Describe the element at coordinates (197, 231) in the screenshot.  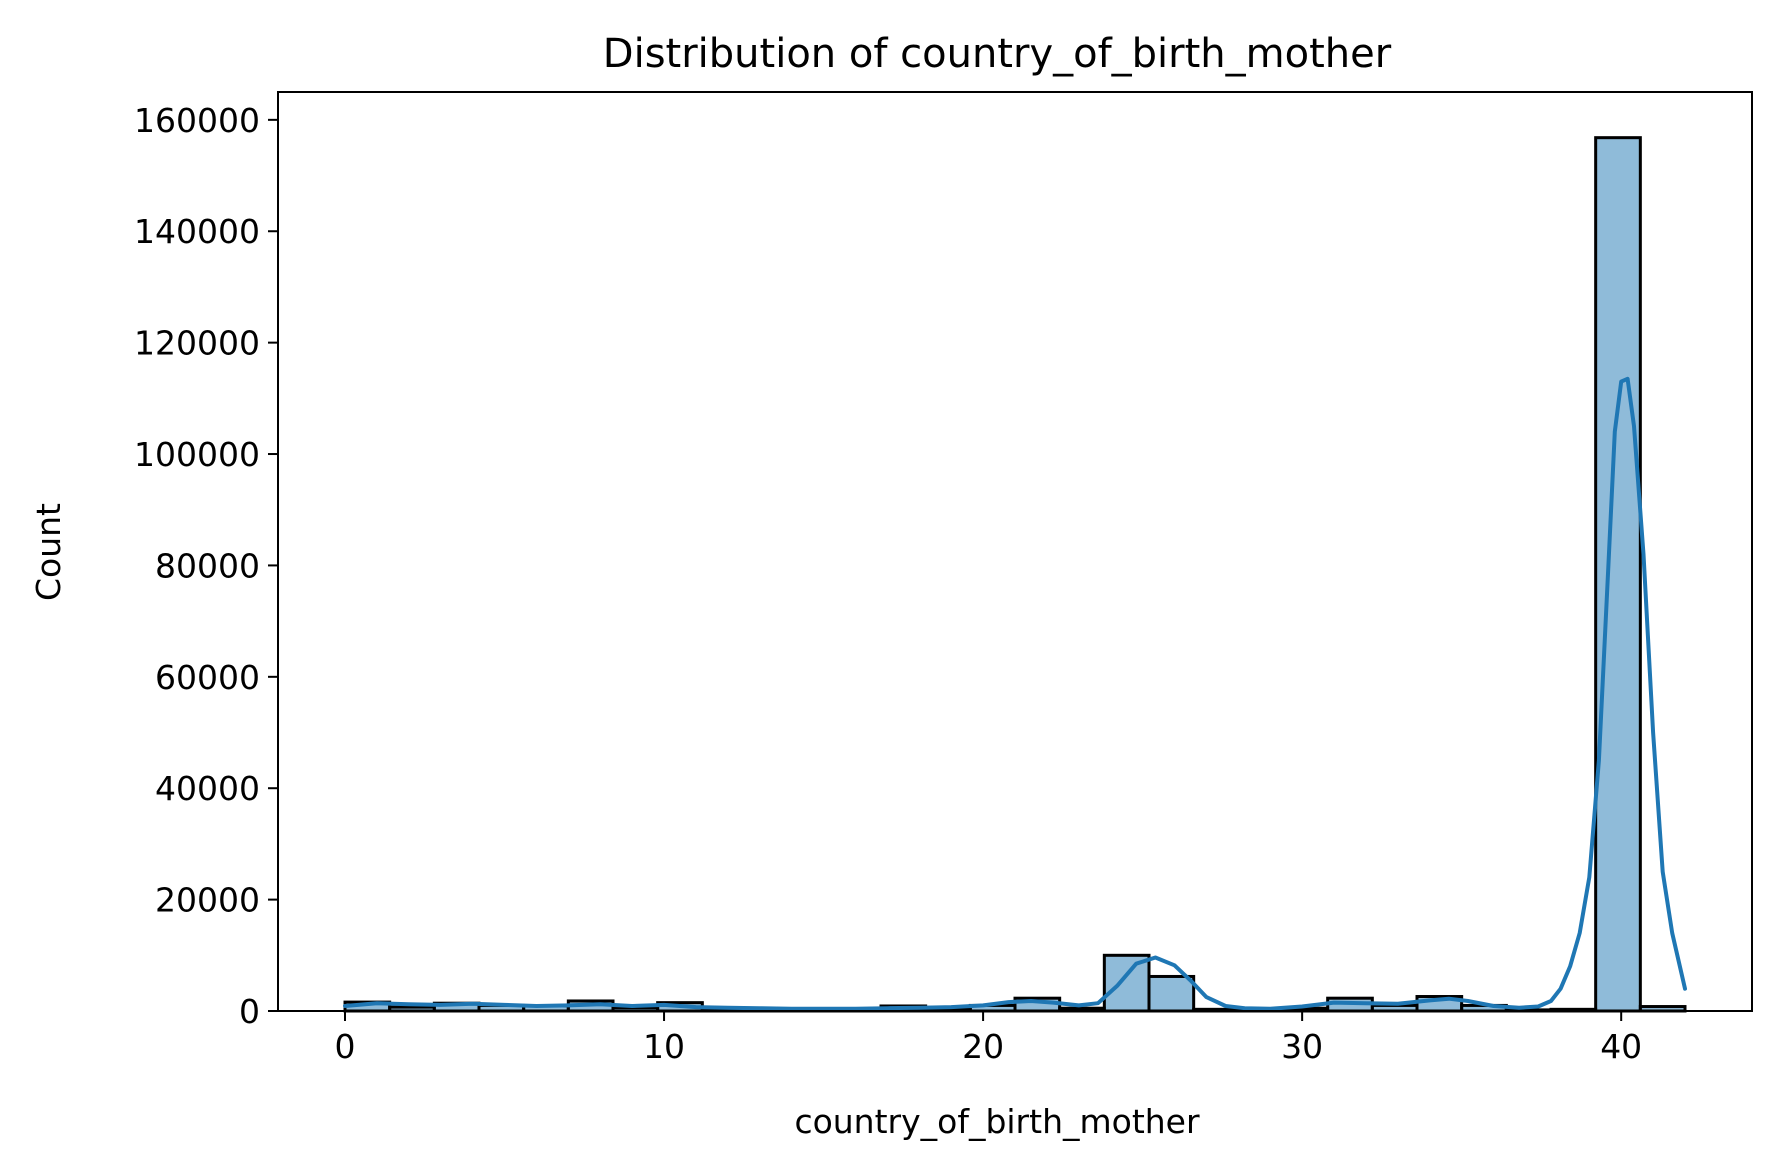
I see `y-tick-label: 140000` at that location.